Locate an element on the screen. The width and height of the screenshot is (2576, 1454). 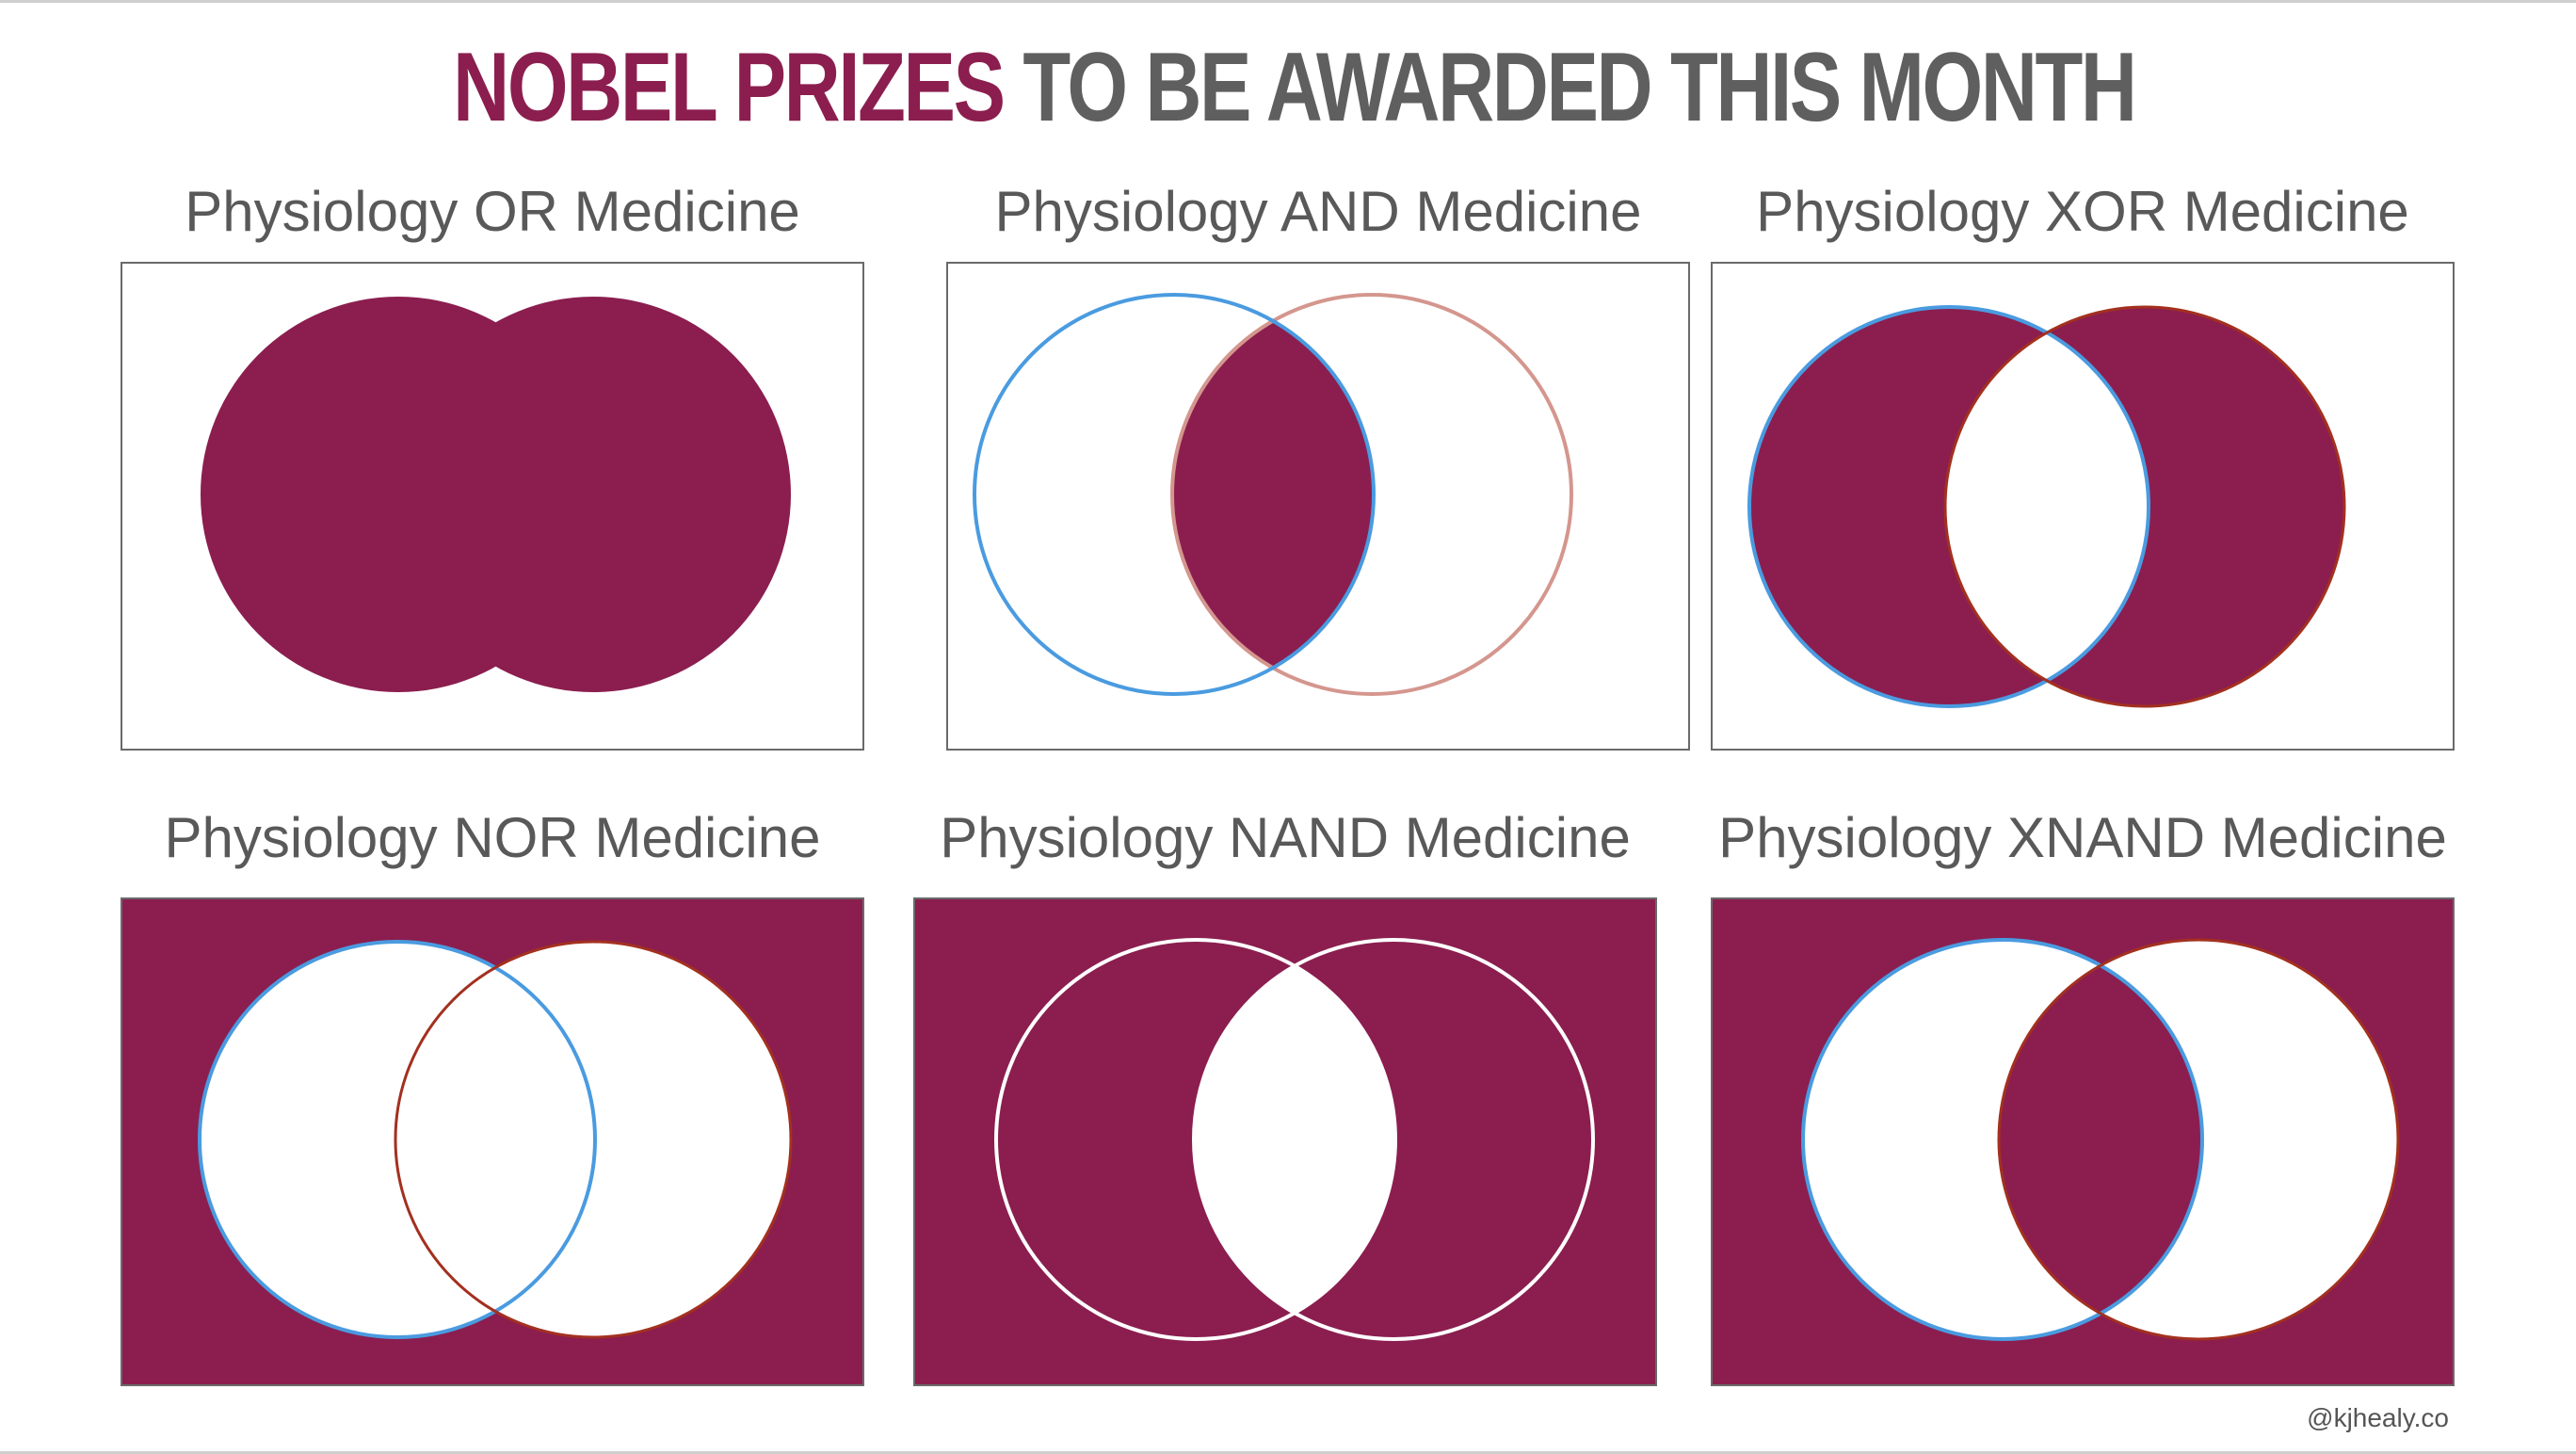
venn-nor-diagram is located at coordinates (495, 1139).